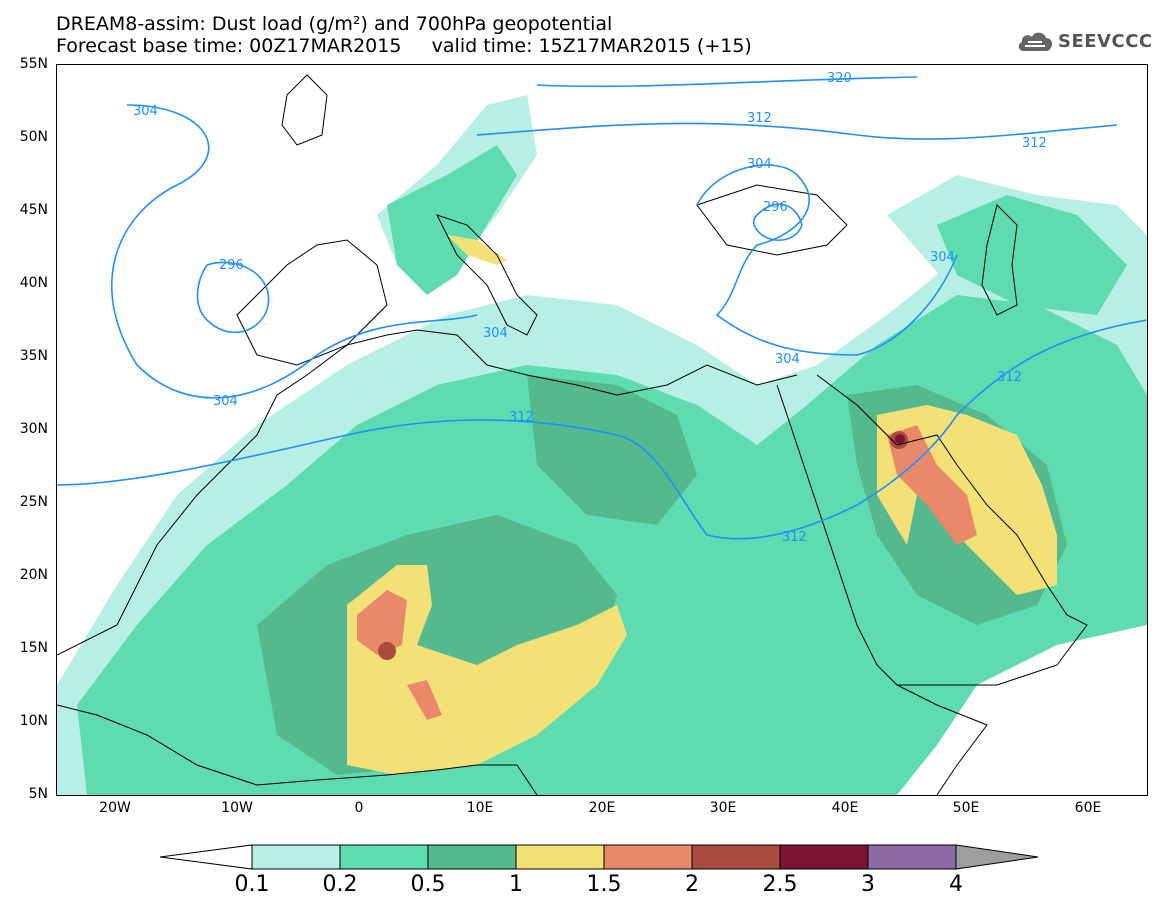 This screenshot has width=1165, height=907. What do you see at coordinates (115, 808) in the screenshot?
I see `lon-label: 20W` at bounding box center [115, 808].